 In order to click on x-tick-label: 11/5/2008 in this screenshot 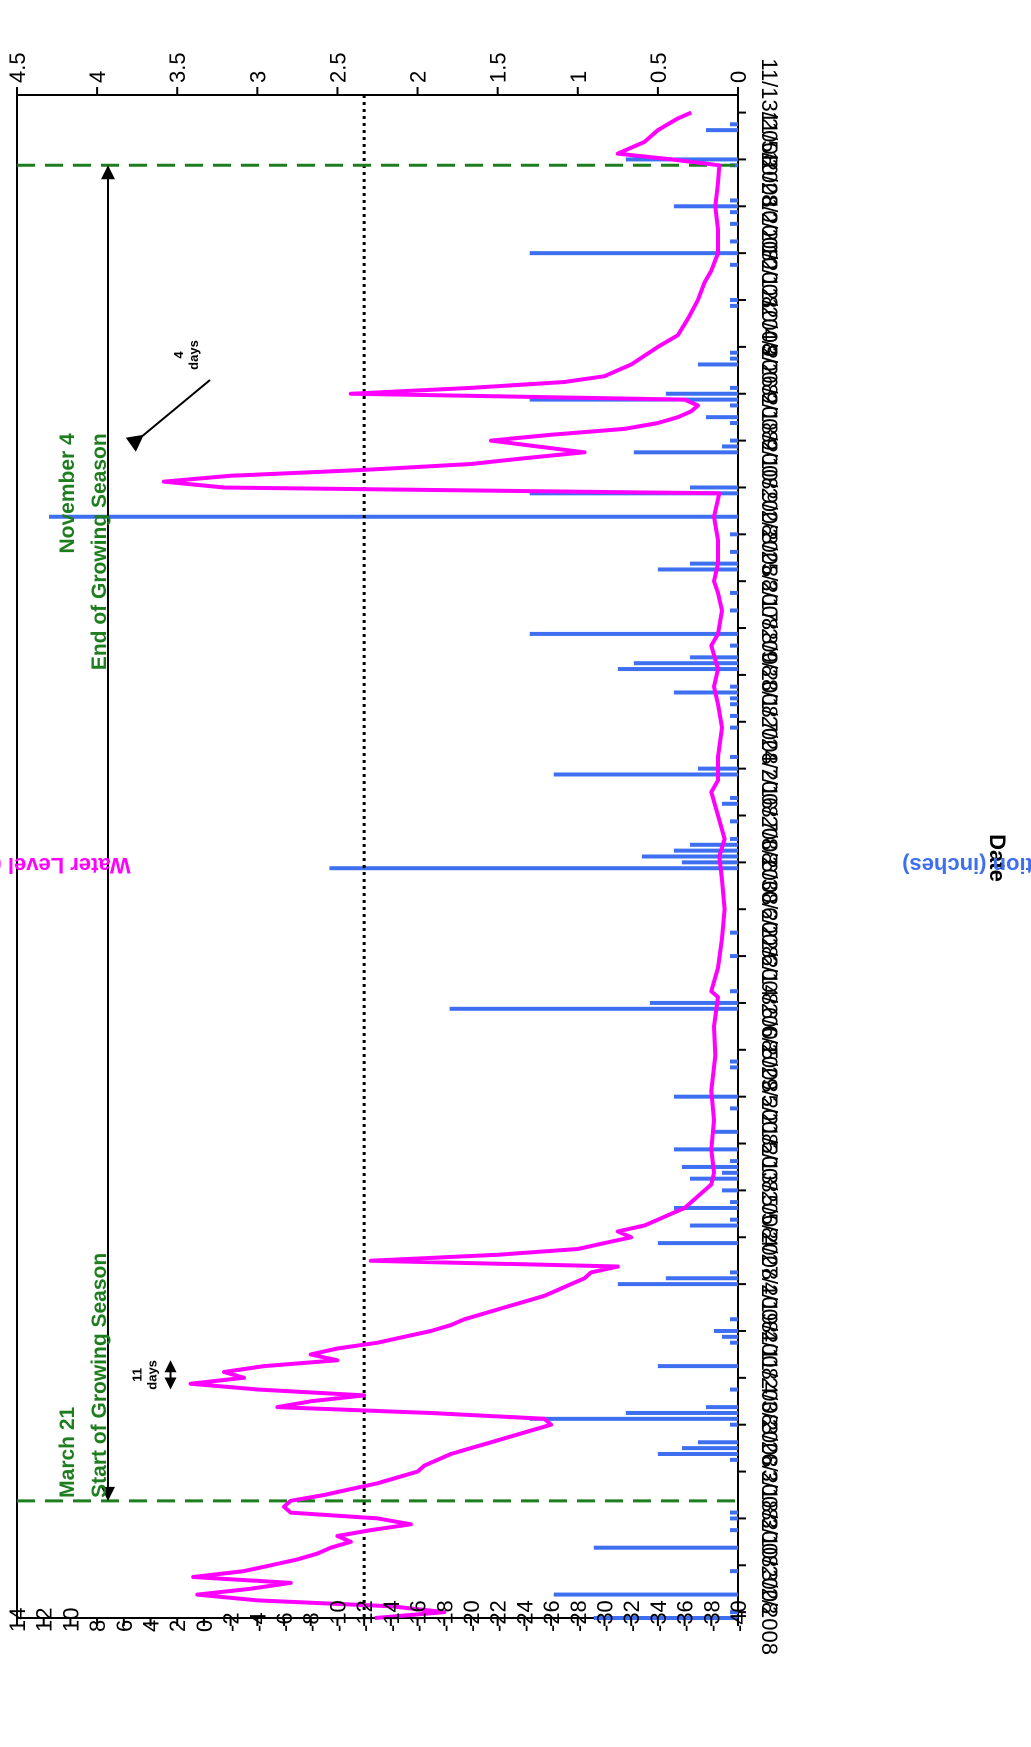, I will do `click(769, 159)`.